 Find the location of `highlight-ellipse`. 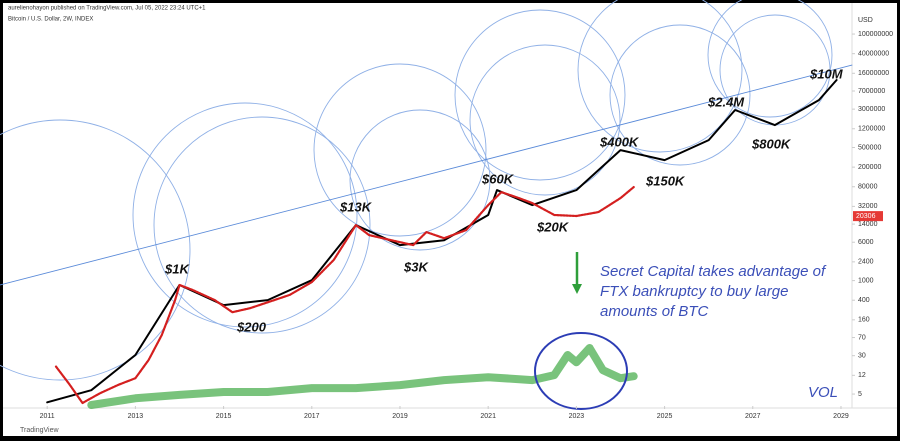

highlight-ellipse is located at coordinates (581, 371).